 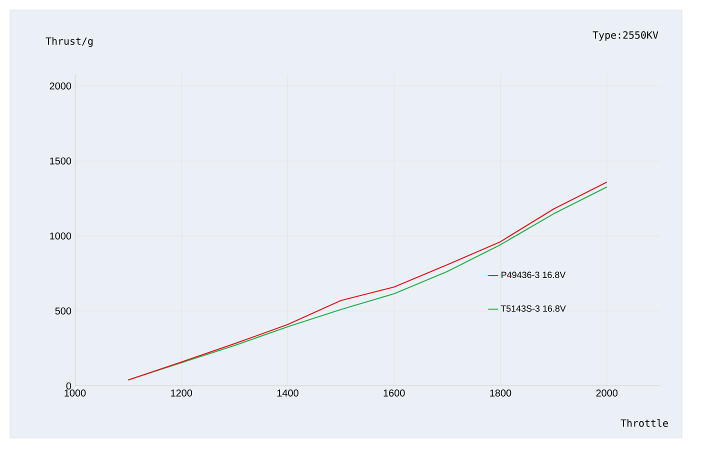 I want to click on legend-label: P49436-3 16.8V, so click(x=534, y=275).